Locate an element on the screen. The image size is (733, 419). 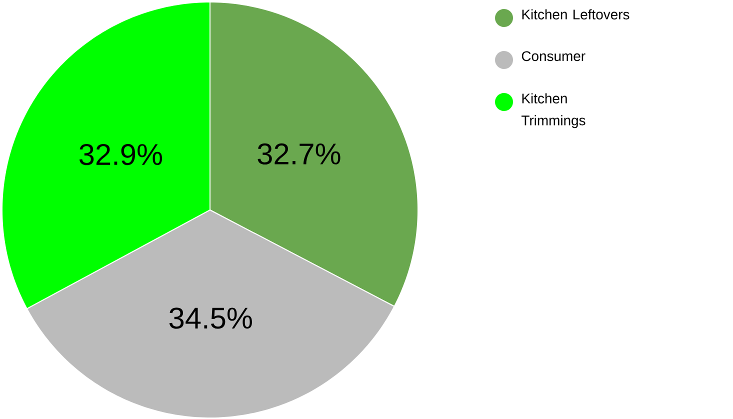
legend-label: Consumer is located at coordinates (554, 56).